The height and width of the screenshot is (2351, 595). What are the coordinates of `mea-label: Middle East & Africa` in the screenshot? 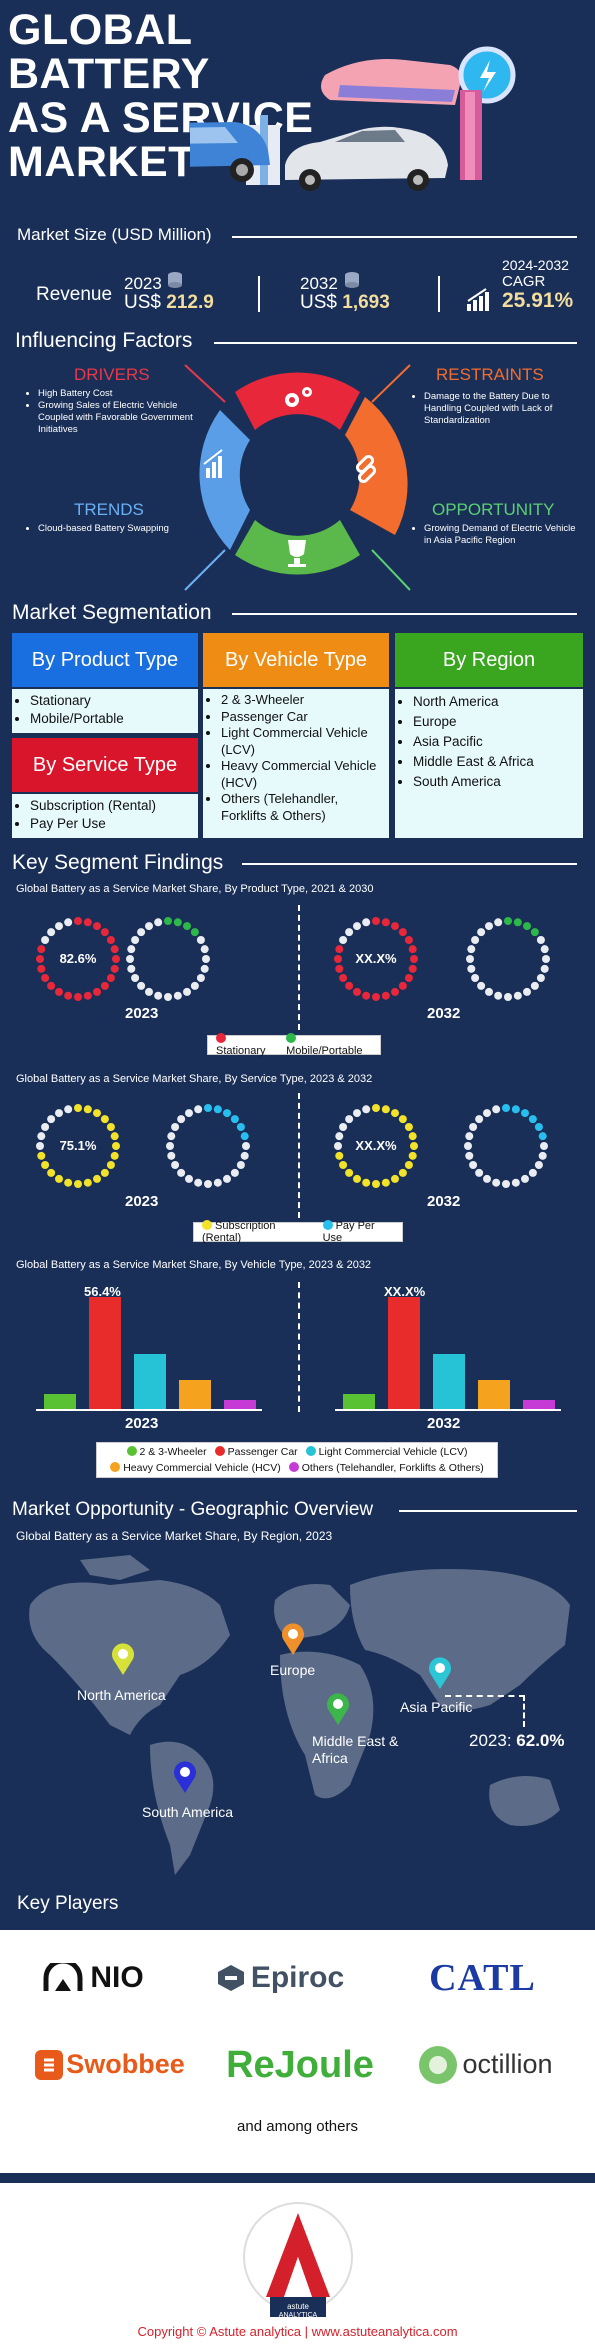 It's located at (355, 1749).